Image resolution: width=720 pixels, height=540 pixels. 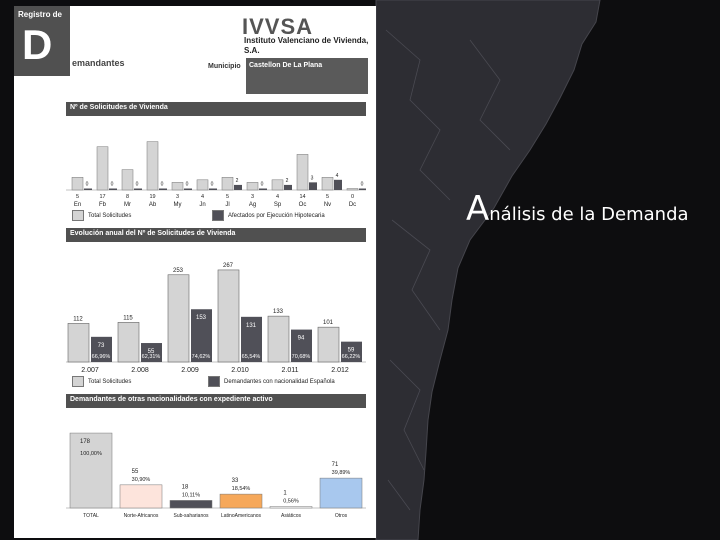 What do you see at coordinates (127, 197) in the screenshot?
I see `value-label-Mr: 8` at bounding box center [127, 197].